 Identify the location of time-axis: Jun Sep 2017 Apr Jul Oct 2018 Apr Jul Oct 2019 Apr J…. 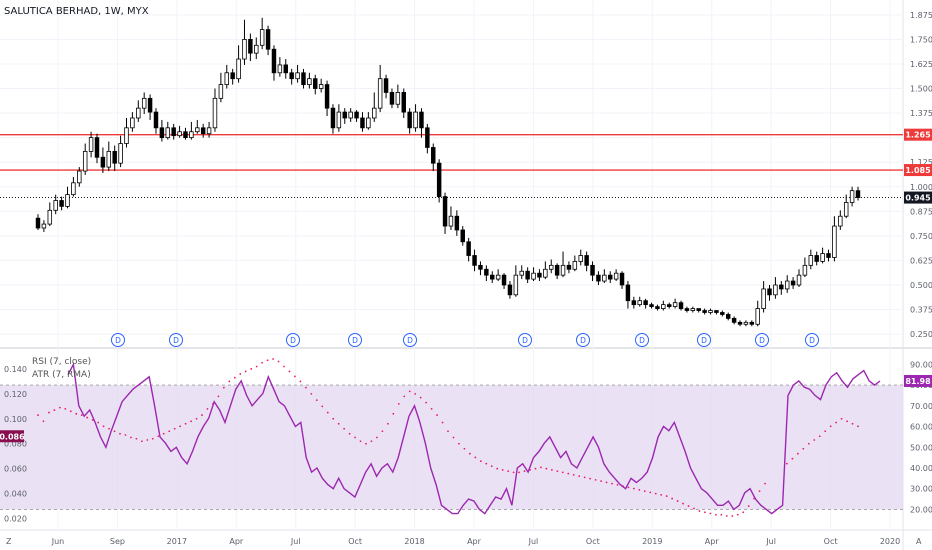
(475, 541).